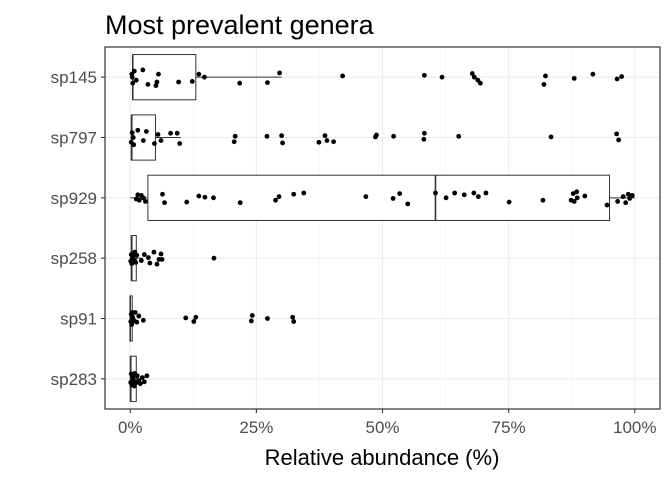  Describe the element at coordinates (74, 138) in the screenshot. I see `y-tick-label: sp797` at that location.